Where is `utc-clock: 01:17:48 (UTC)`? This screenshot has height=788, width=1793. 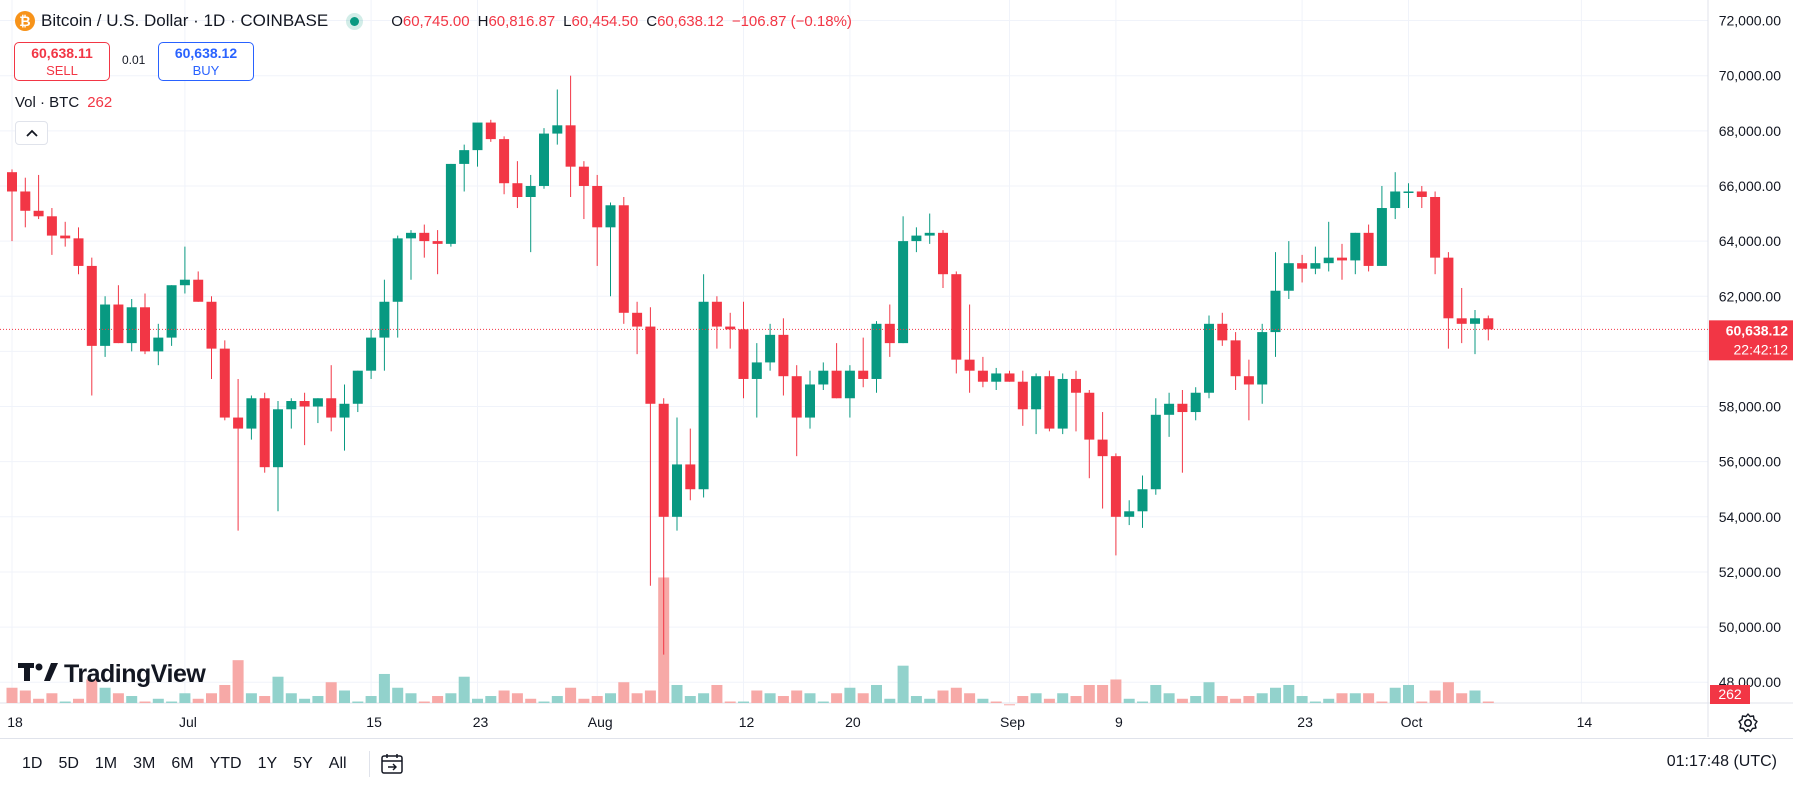 utc-clock: 01:17:48 (UTC) is located at coordinates (1721, 761).